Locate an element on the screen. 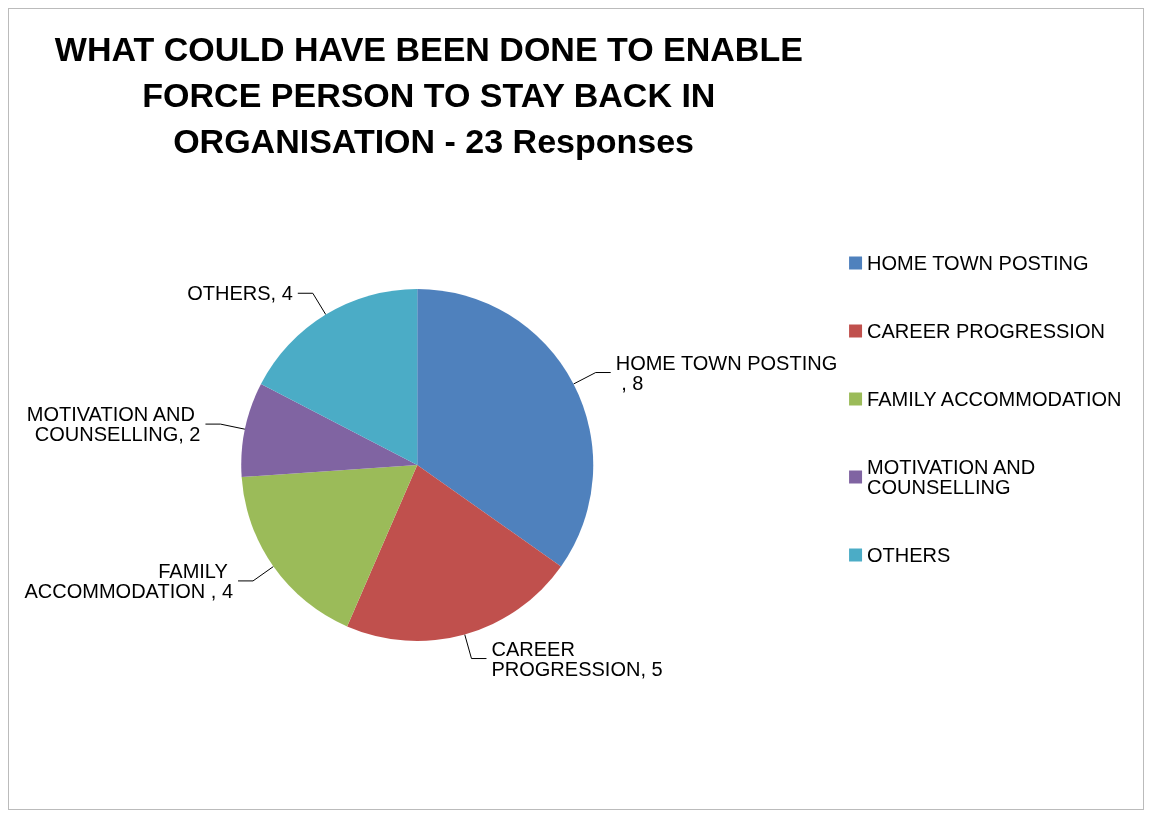 This screenshot has width=1150, height=816. legend-label: FAMILY ACCOMMODATION is located at coordinates (994, 399).